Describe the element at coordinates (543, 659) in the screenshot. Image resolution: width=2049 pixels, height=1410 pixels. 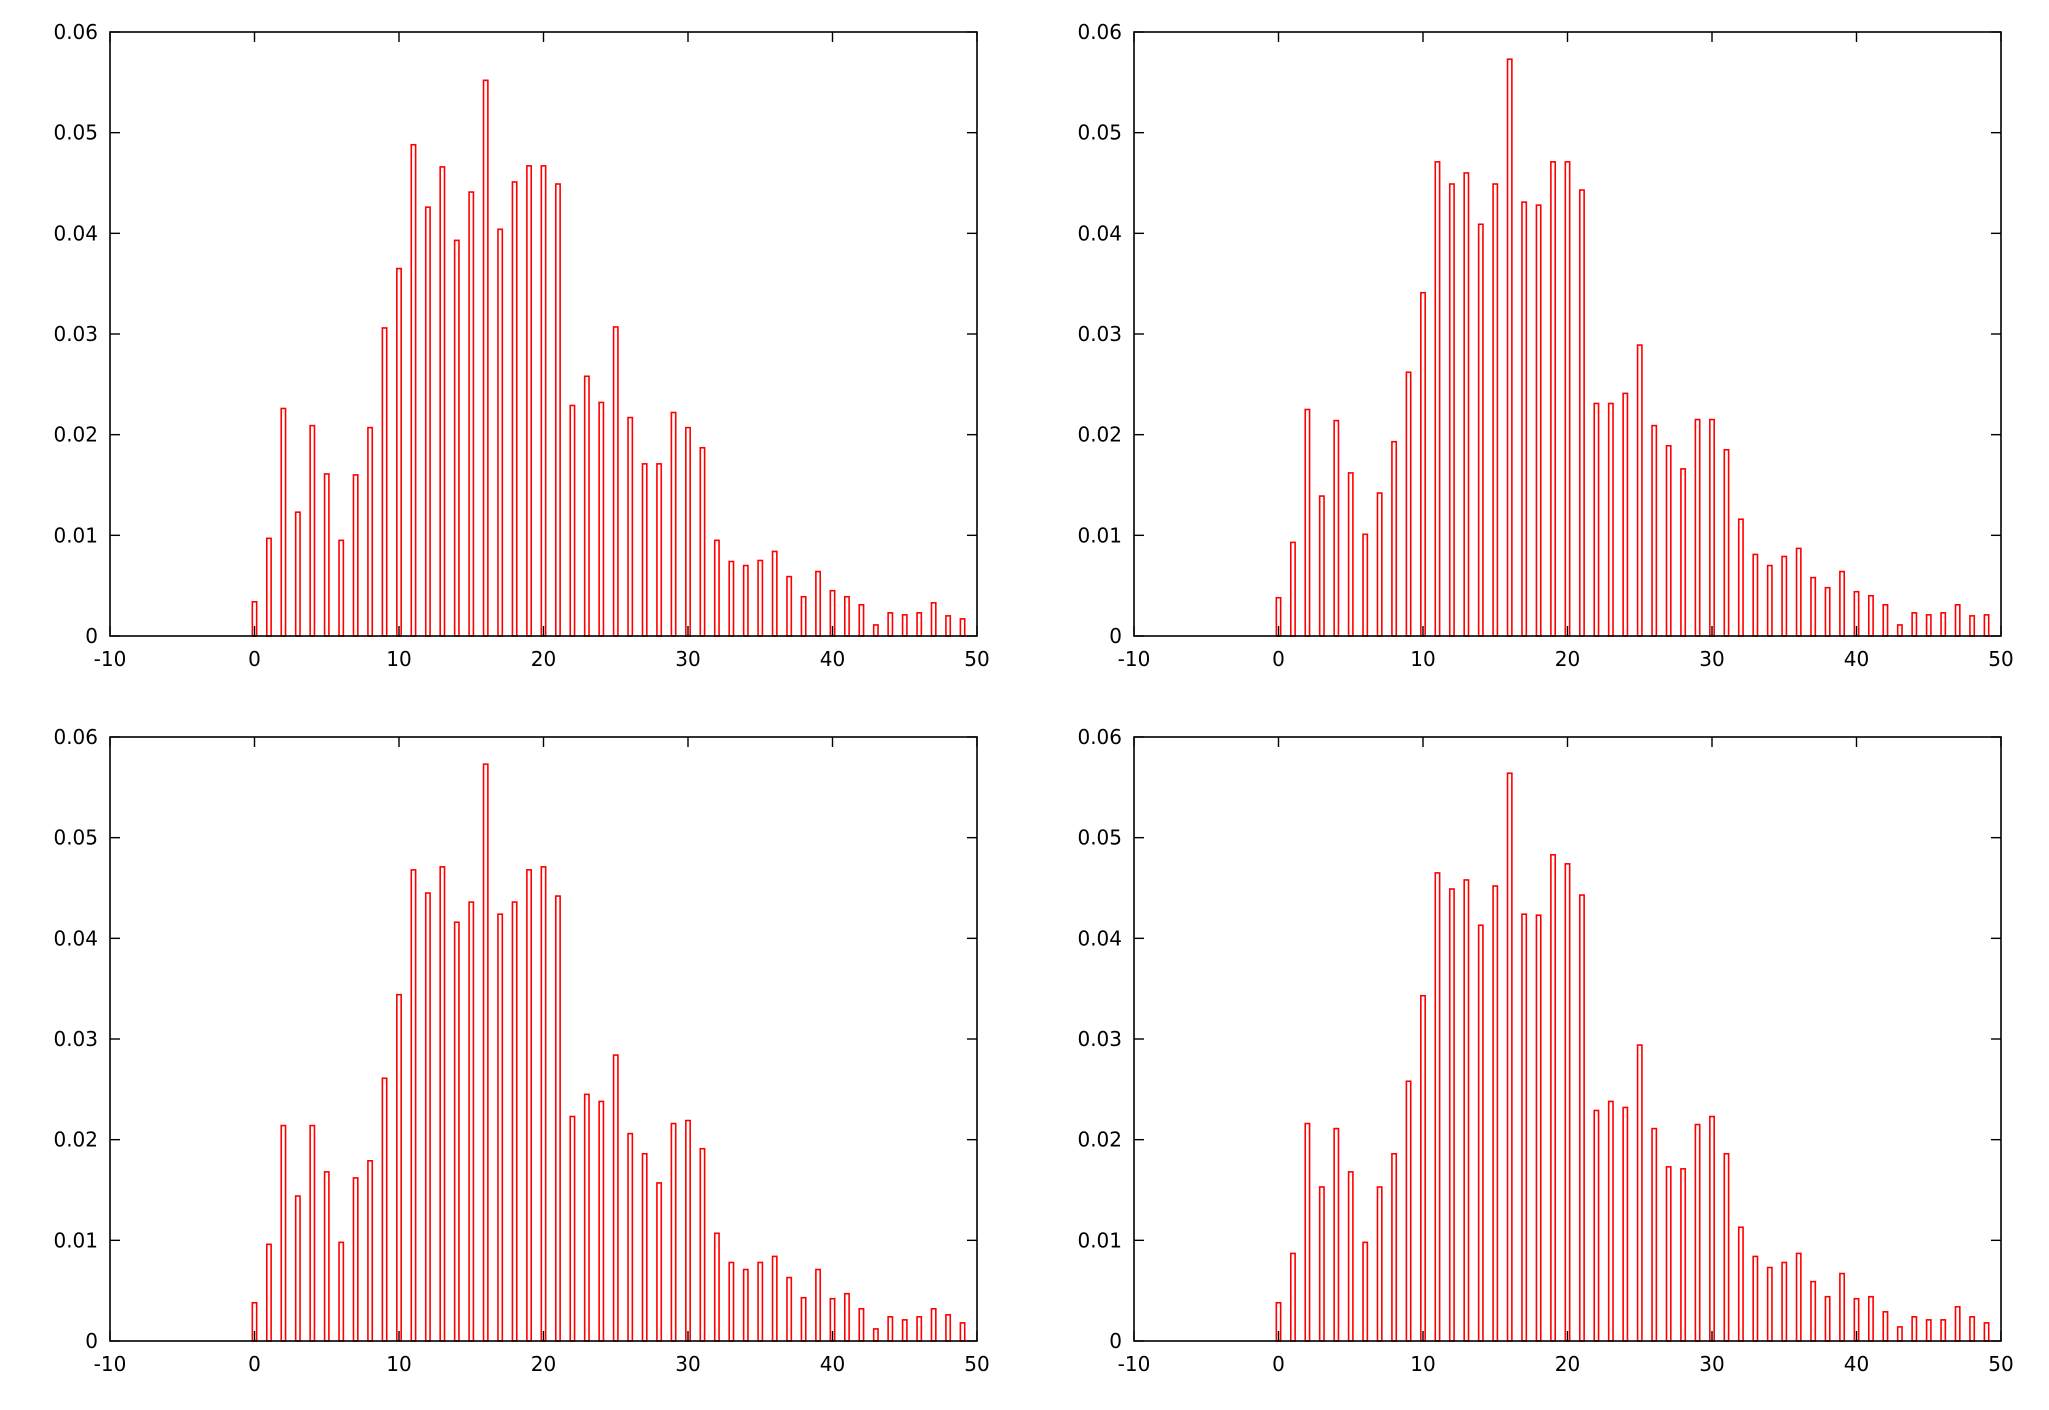
I see `x-tick-label: 20` at that location.